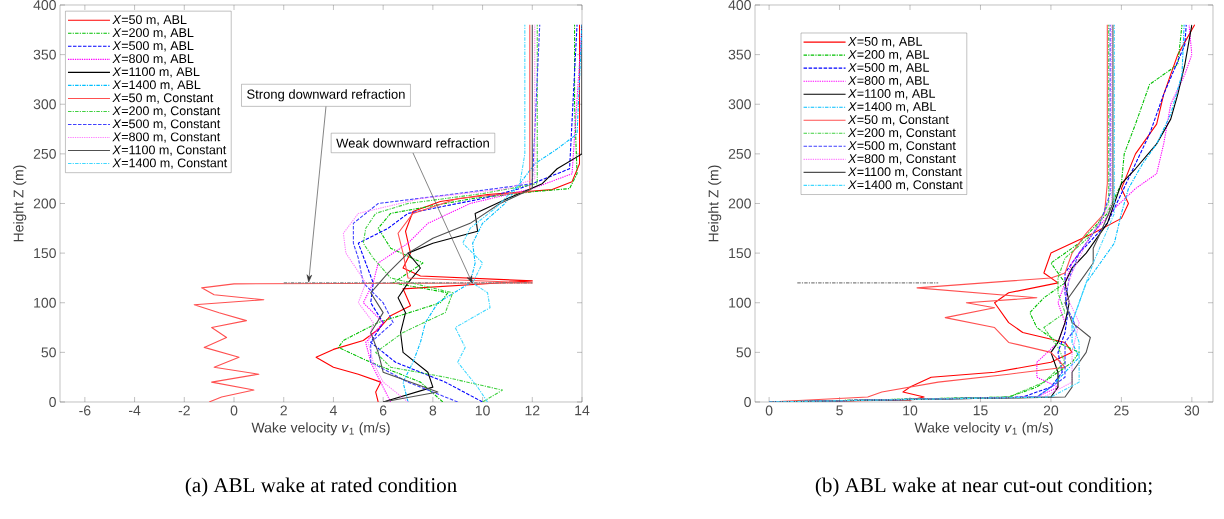 Image resolution: width=1224 pixels, height=519 pixels. Describe the element at coordinates (184, 410) in the screenshot. I see `x-tick-label: -2` at that location.